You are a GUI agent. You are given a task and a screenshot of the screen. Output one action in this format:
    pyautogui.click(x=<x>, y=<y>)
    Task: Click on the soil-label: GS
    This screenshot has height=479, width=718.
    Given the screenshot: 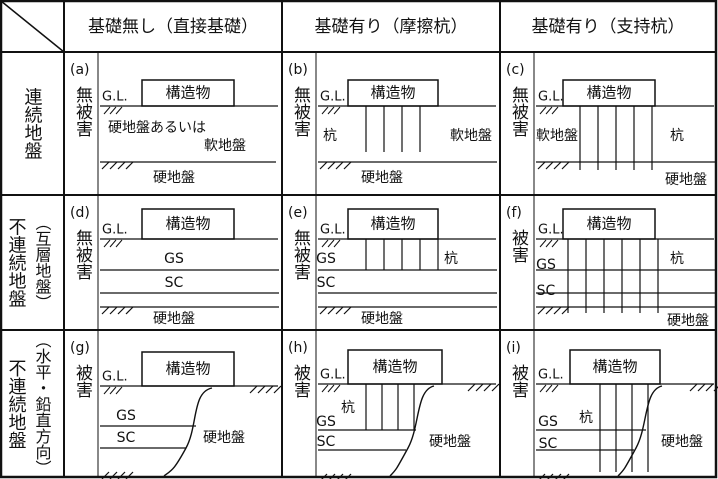 What is the action you would take?
    pyautogui.click(x=174, y=259)
    